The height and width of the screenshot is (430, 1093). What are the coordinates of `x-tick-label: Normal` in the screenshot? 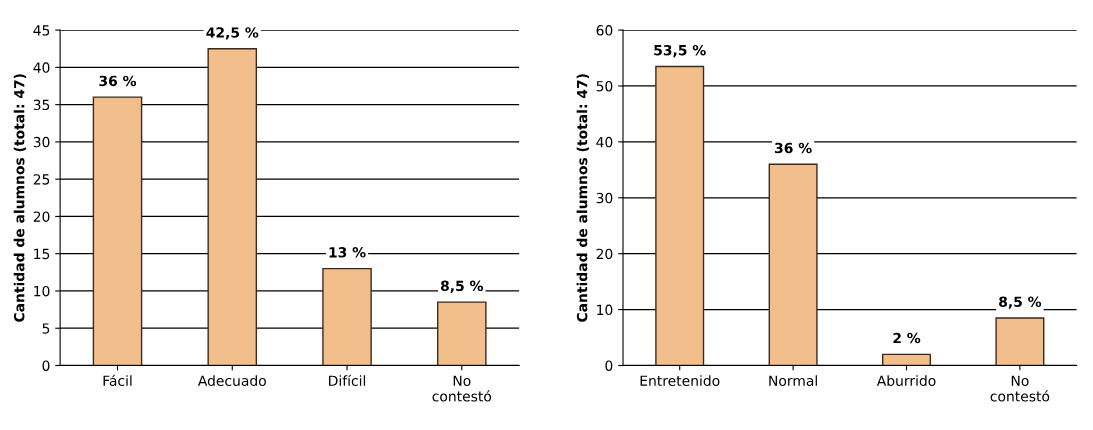 It's located at (793, 380).